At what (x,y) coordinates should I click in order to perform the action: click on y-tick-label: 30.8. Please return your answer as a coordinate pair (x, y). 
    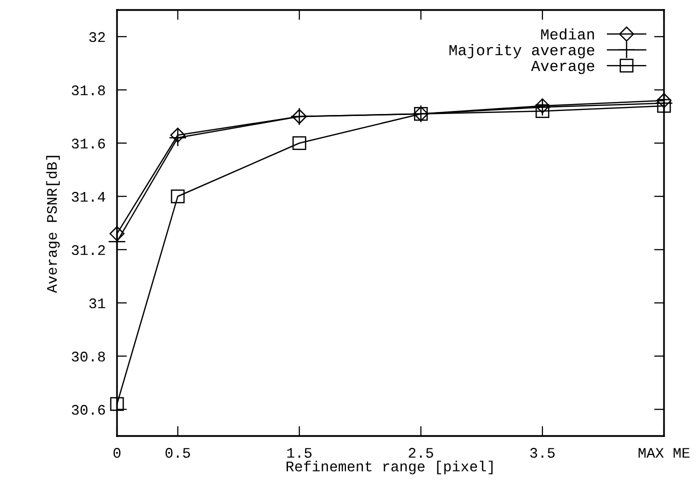
    Looking at the image, I should click on (88, 357).